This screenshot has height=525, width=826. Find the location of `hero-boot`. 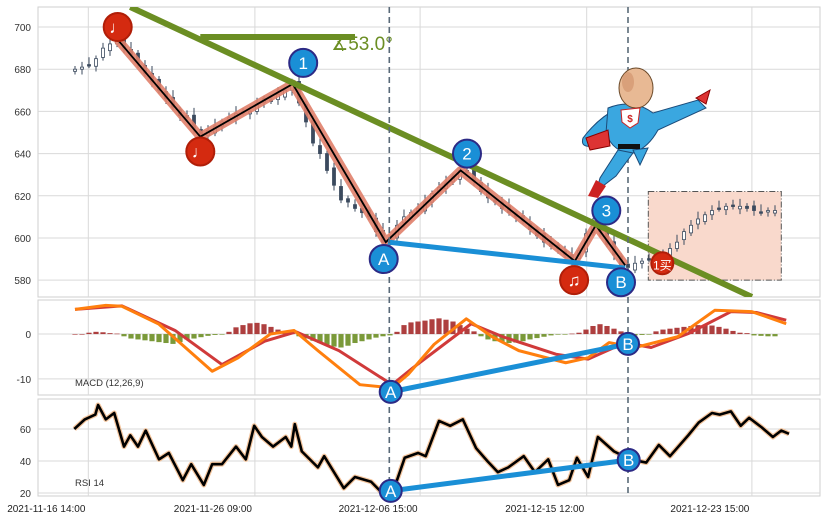

hero-boot is located at coordinates (597, 189).